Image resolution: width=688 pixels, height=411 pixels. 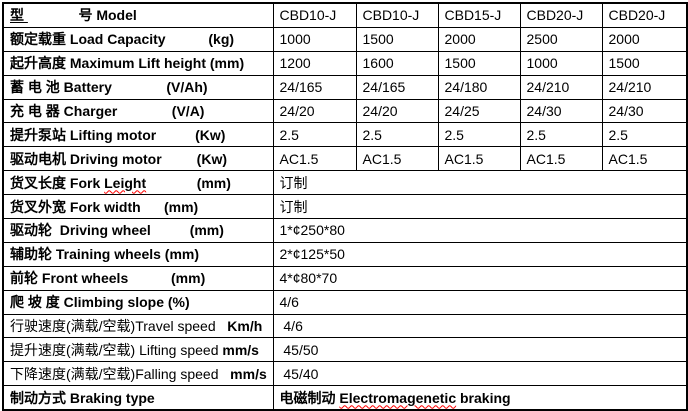 What do you see at coordinates (82, 397) in the screenshot?
I see `row-label-text: 制动方式 Braking type` at bounding box center [82, 397].